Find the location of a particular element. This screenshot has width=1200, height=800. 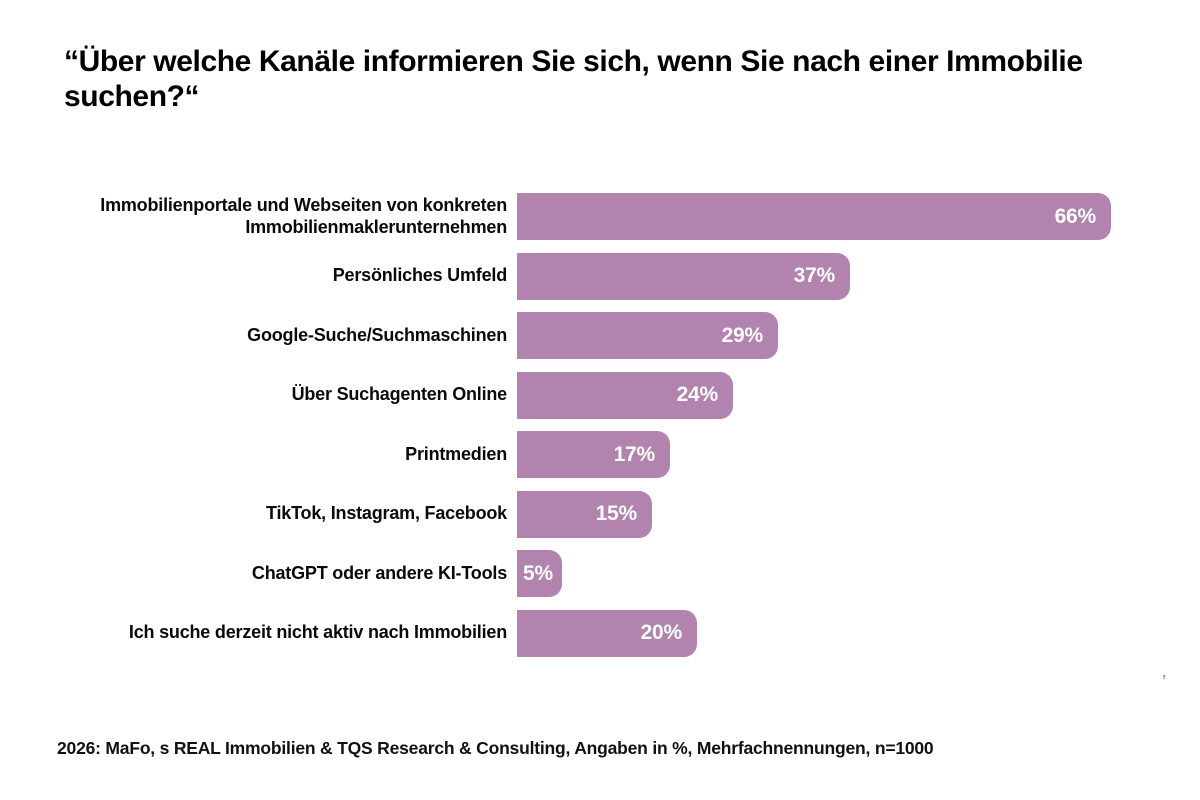

bar: 20% is located at coordinates (607, 633).